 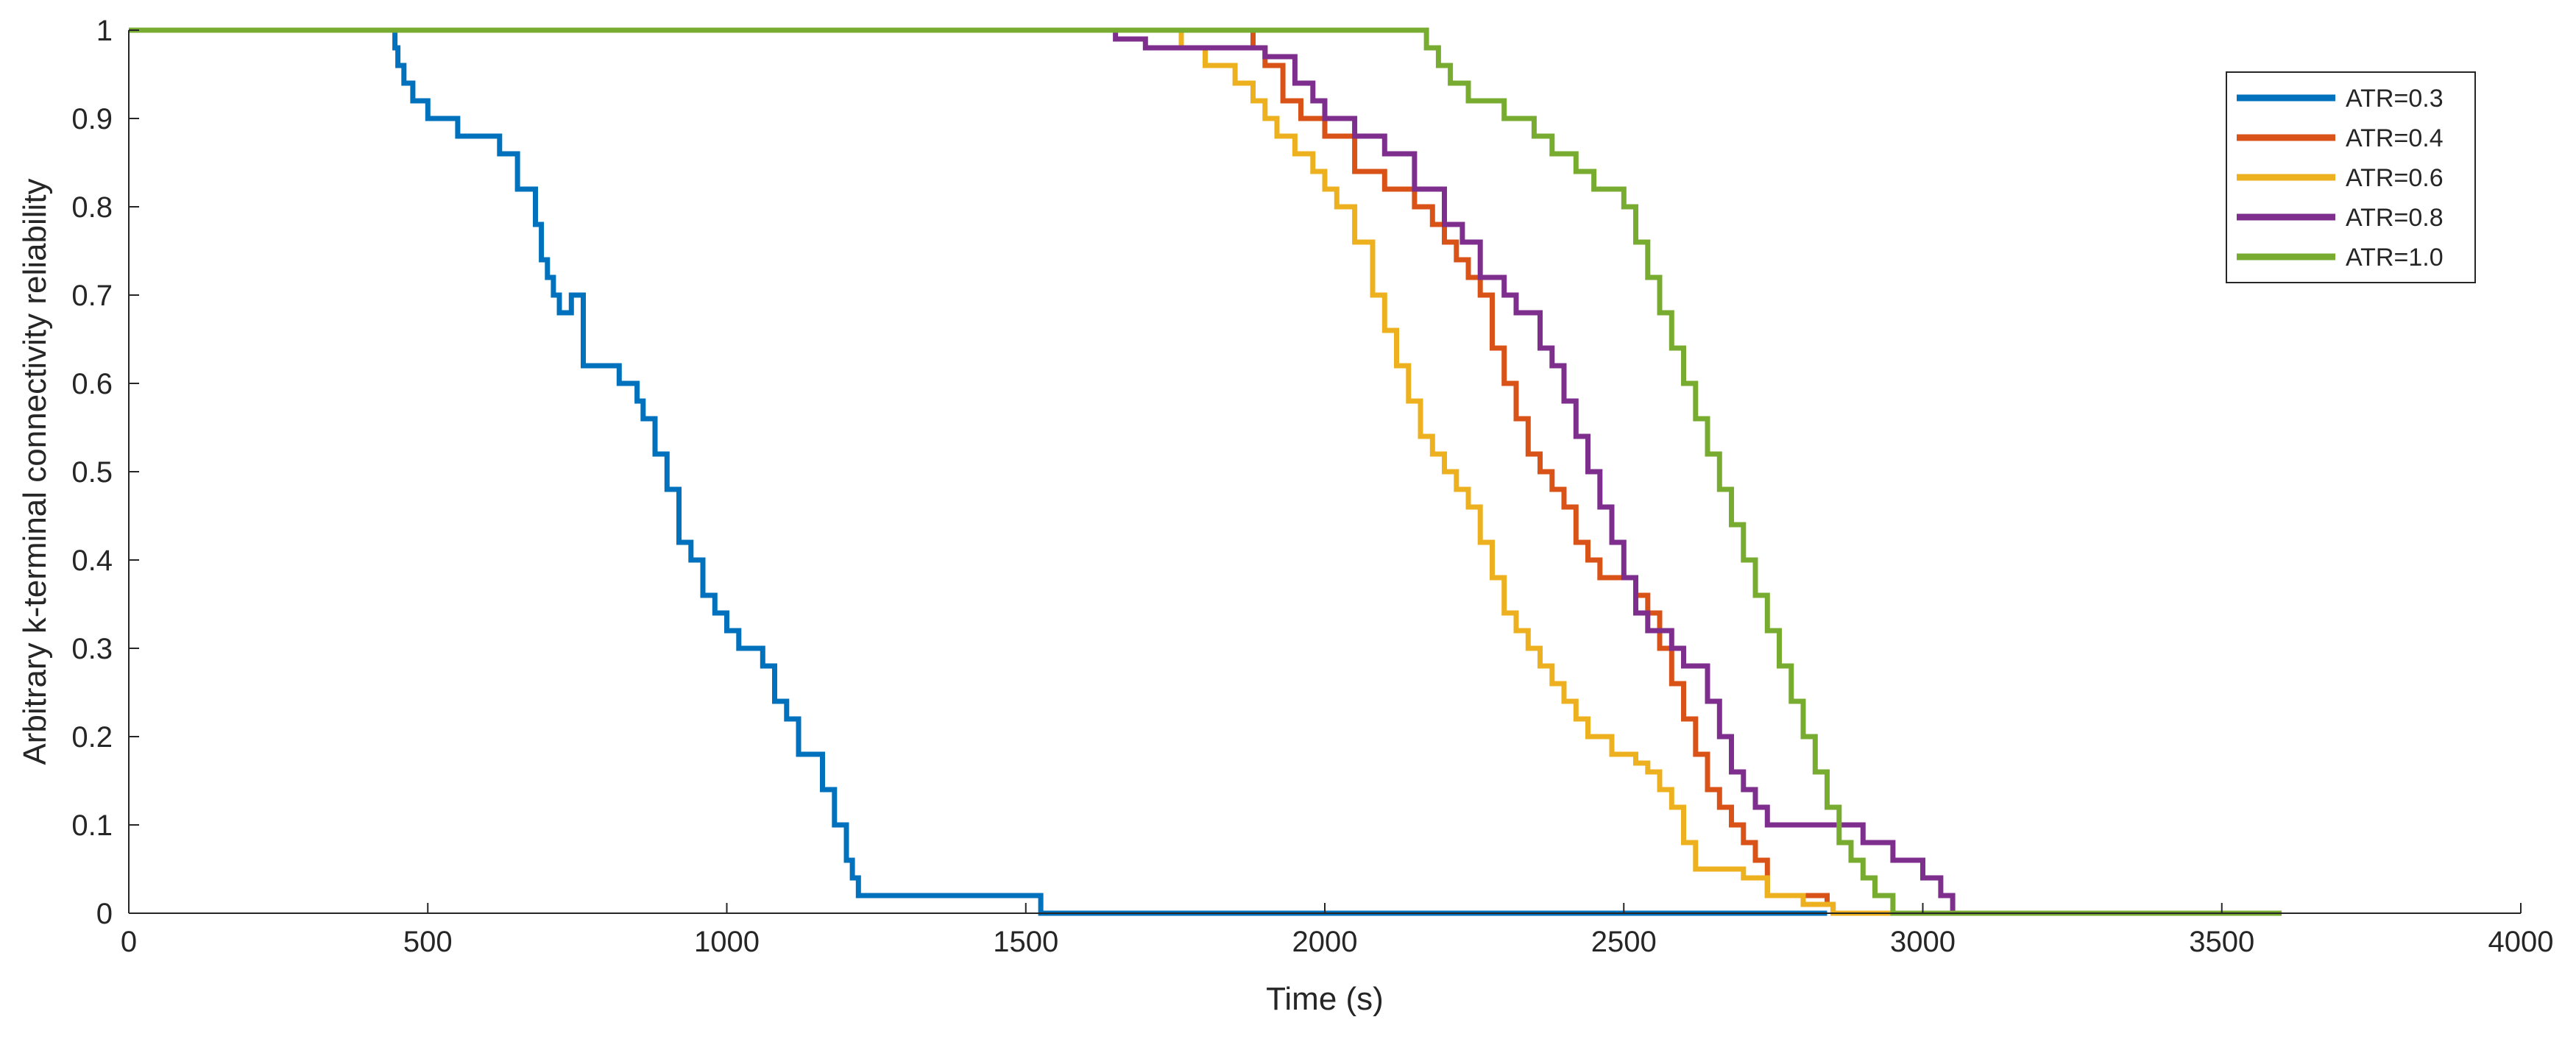 What do you see at coordinates (2395, 99) in the screenshot?
I see `legend-label: ATR=0.3` at bounding box center [2395, 99].